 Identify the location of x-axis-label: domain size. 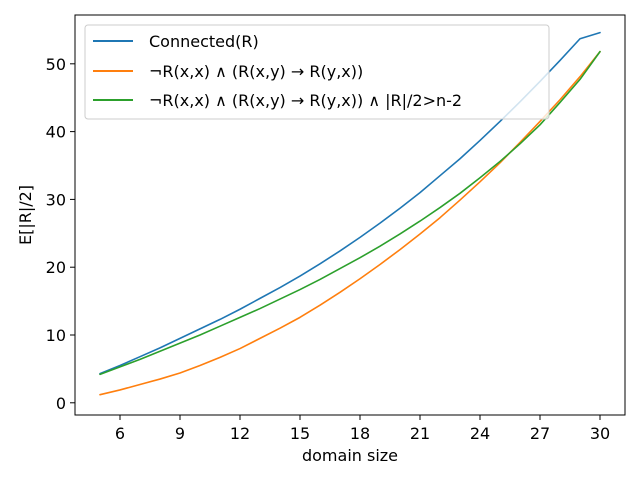
(350, 455).